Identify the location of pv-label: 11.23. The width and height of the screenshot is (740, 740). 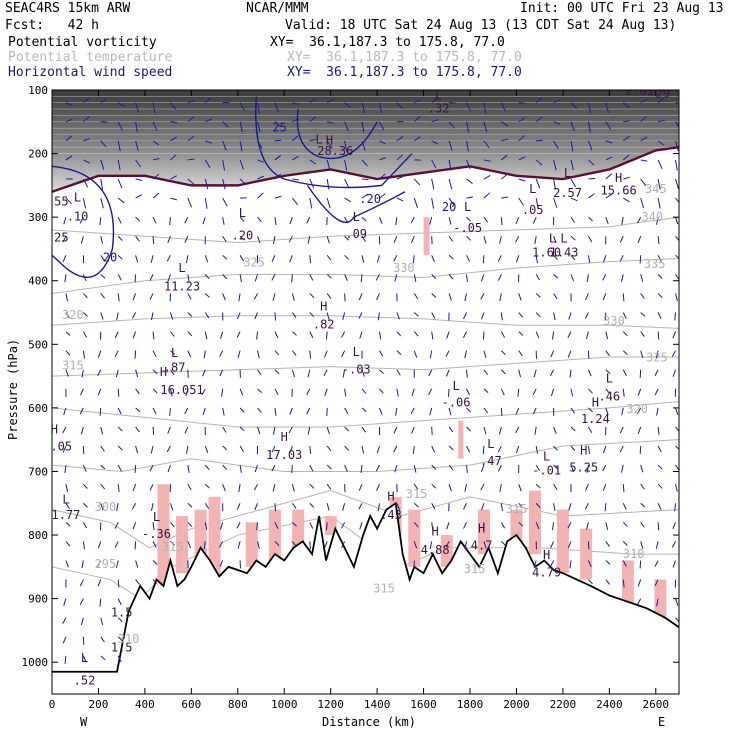
(182, 286).